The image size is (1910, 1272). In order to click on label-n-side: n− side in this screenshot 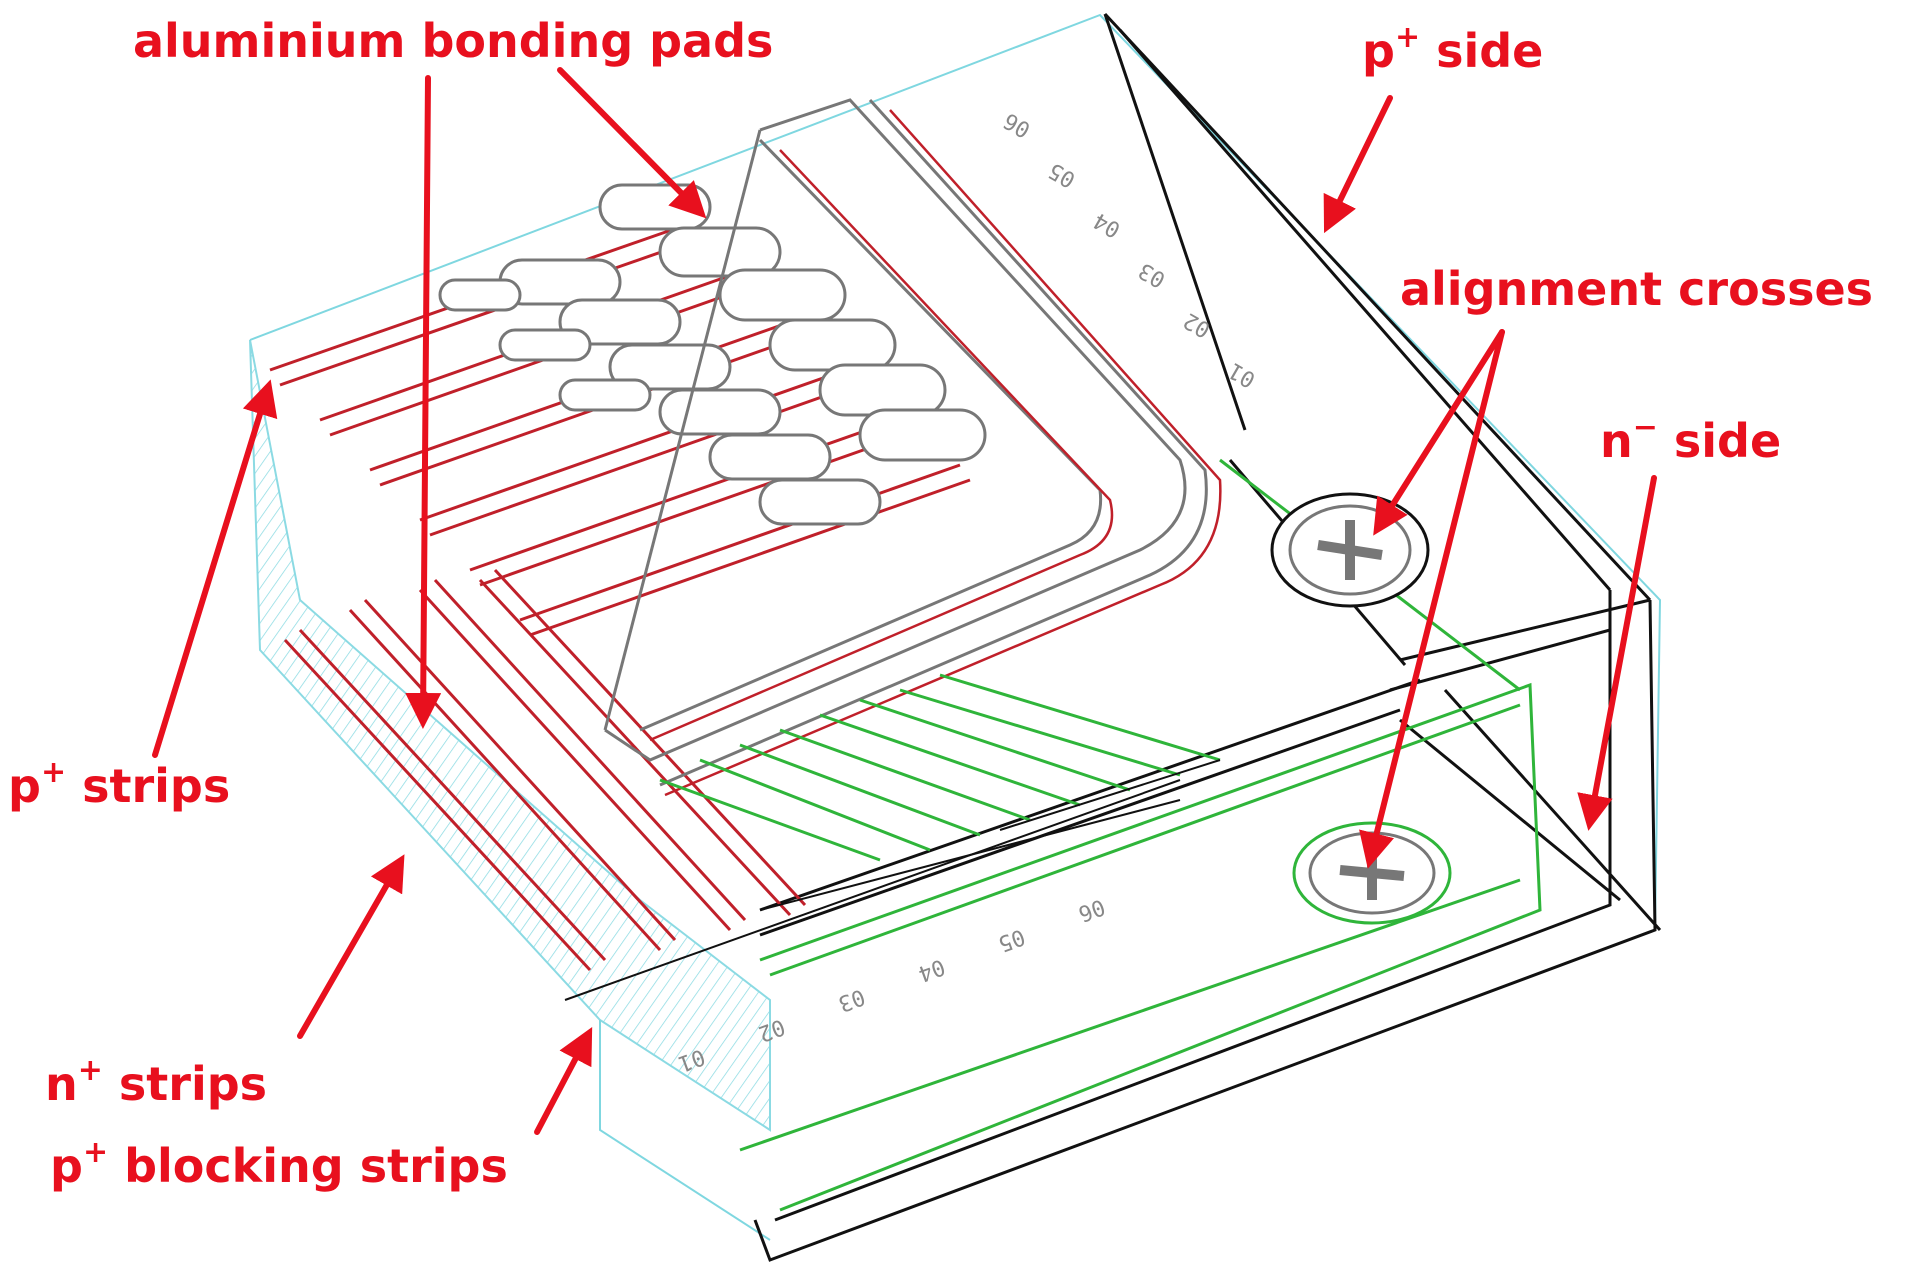, I will do `click(1690, 439)`.